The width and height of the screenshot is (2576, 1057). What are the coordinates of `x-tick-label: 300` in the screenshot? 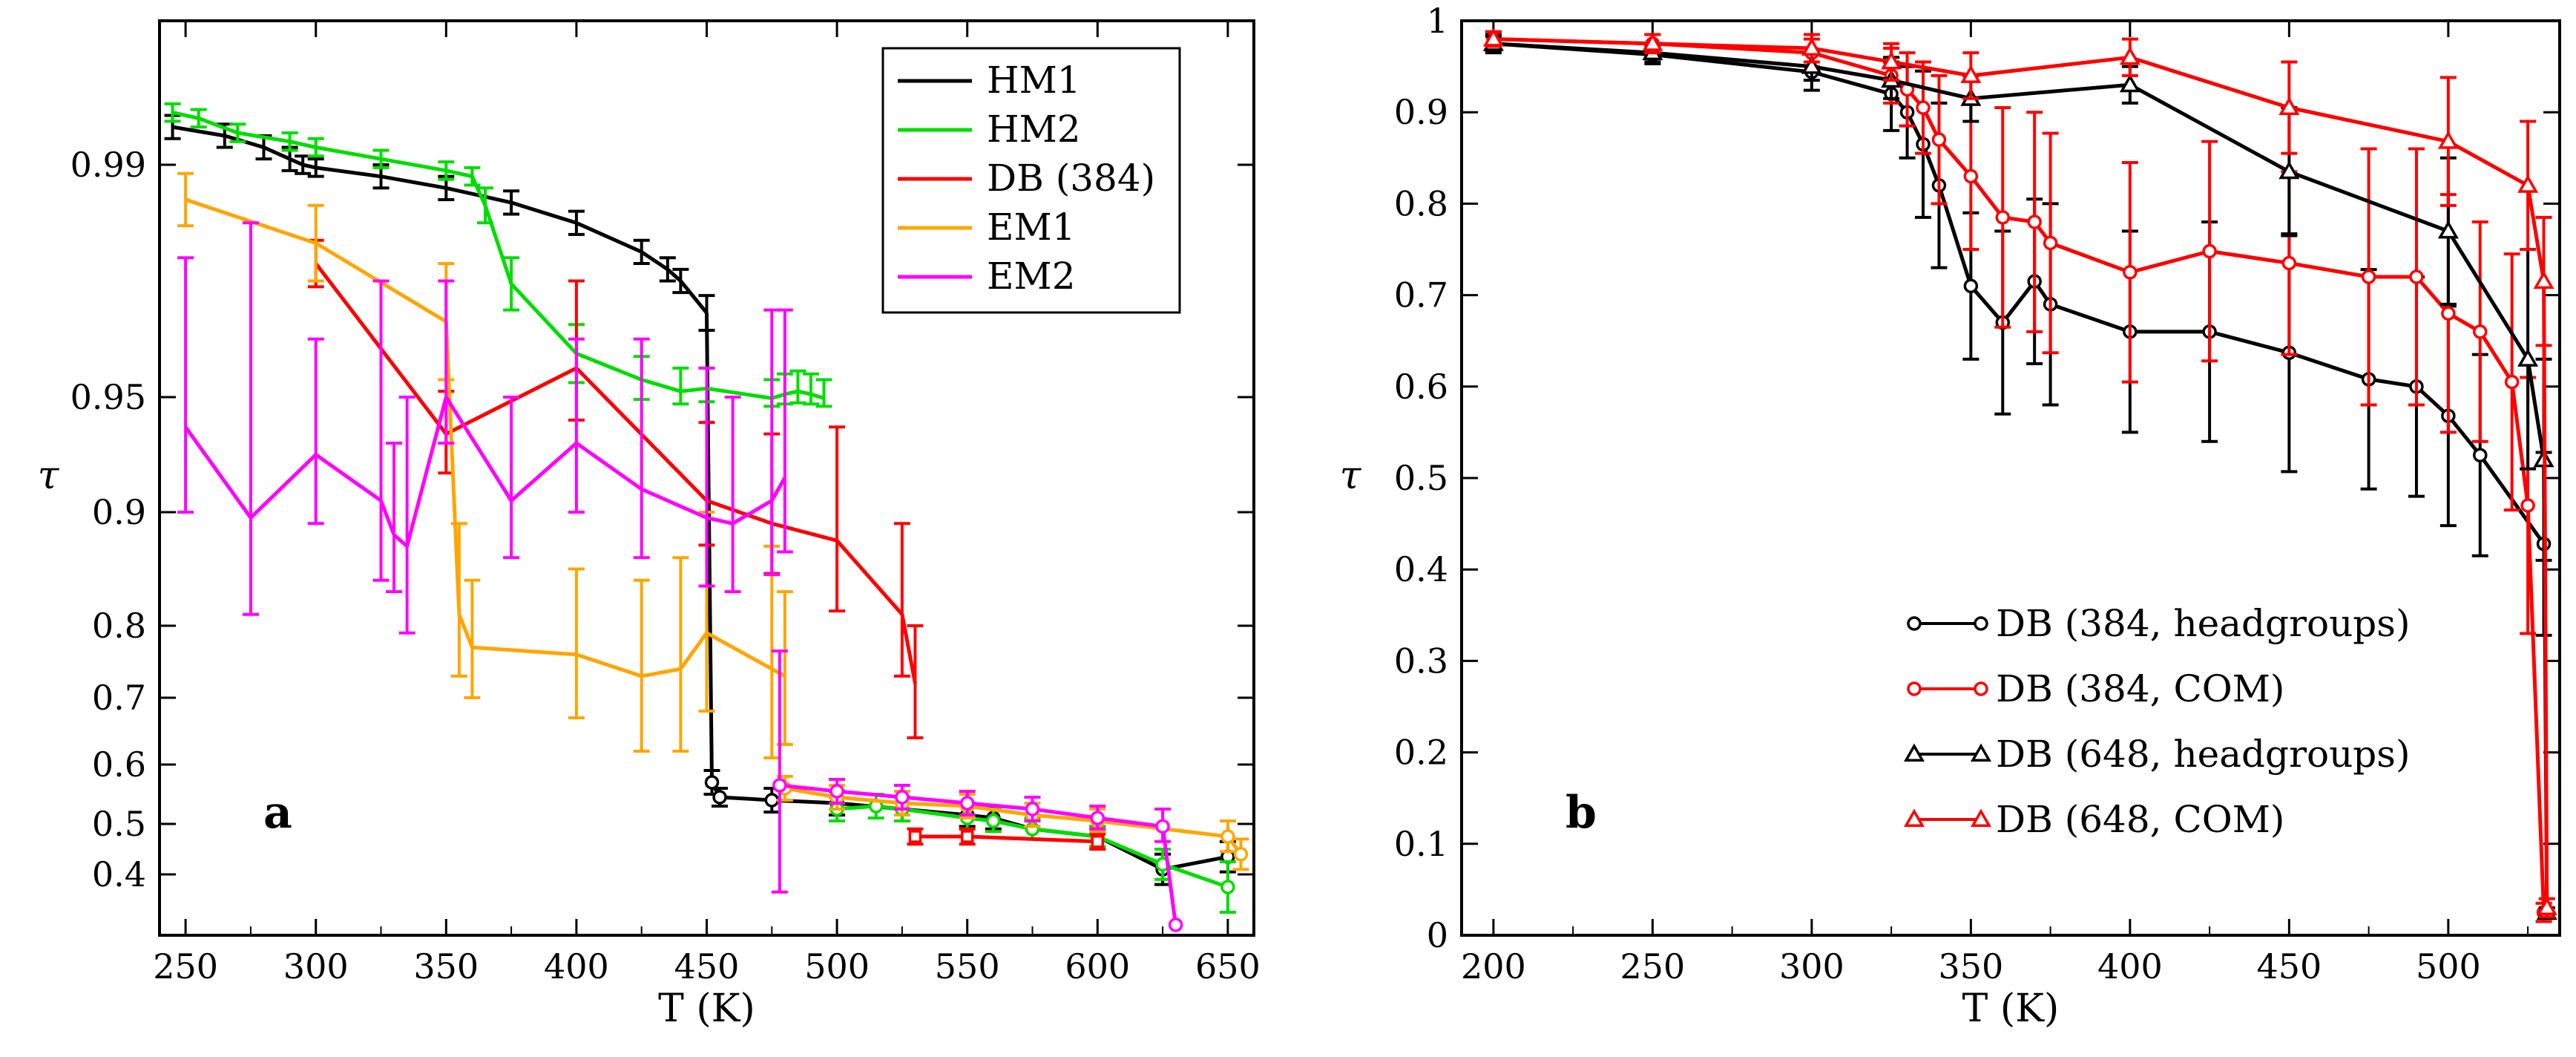 It's located at (316, 966).